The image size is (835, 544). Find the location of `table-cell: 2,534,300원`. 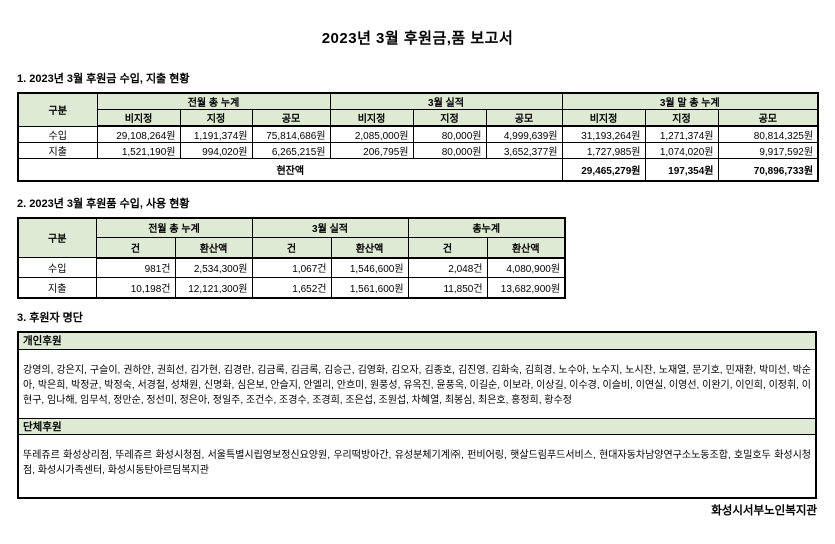

table-cell: 2,534,300원 is located at coordinates (213, 267).